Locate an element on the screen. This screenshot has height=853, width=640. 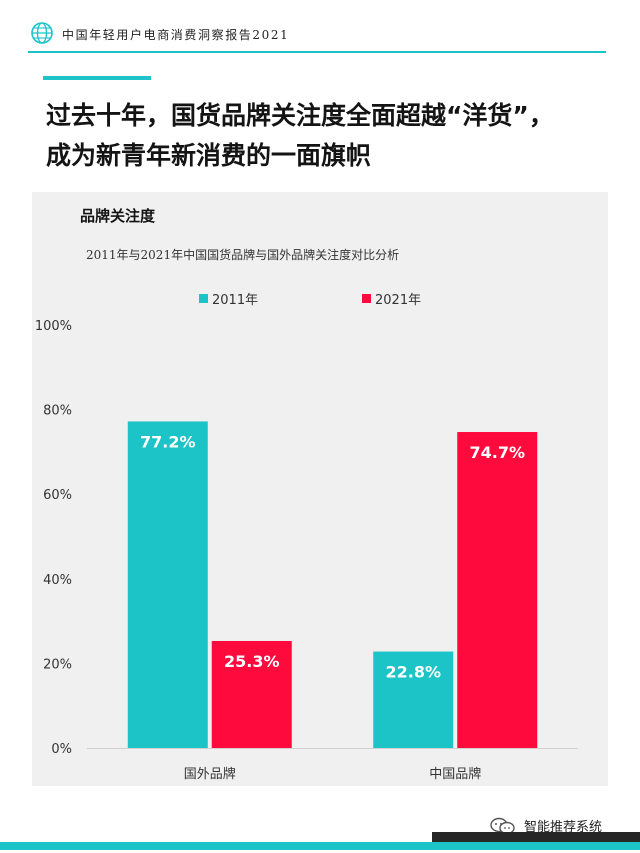
legend-item-2011: 2011年 is located at coordinates (228, 298).